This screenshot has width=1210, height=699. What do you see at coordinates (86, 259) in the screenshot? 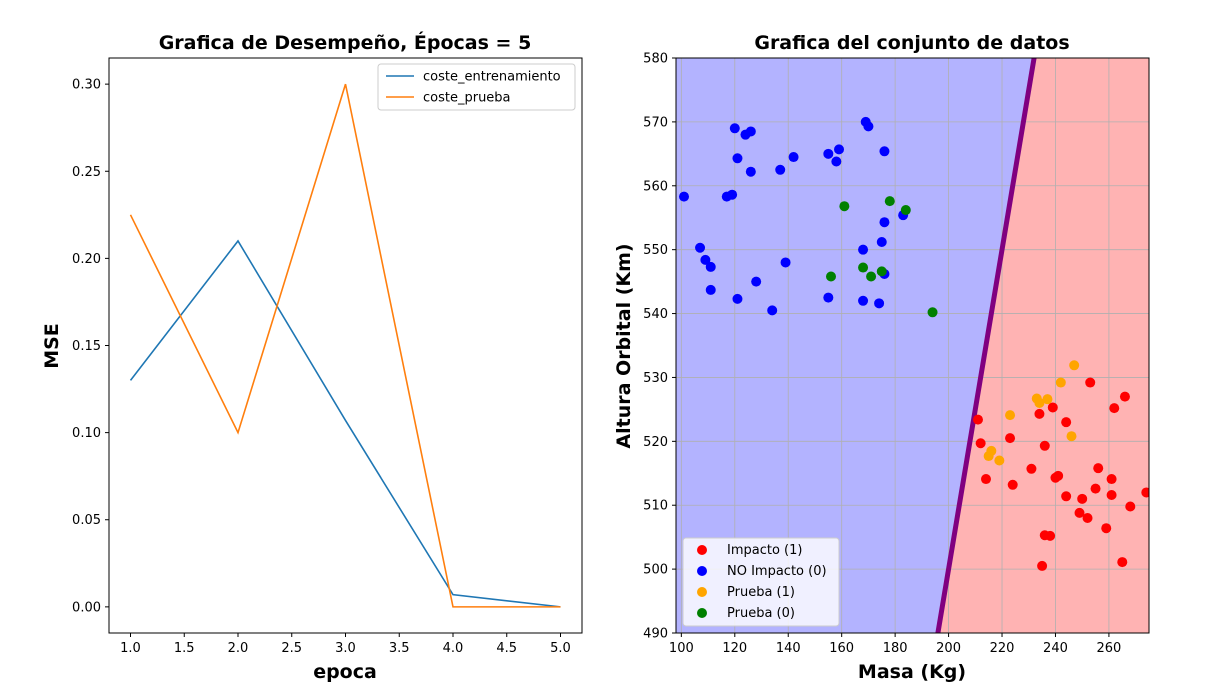
I see `y-tick-label: 0.20` at bounding box center [86, 259].